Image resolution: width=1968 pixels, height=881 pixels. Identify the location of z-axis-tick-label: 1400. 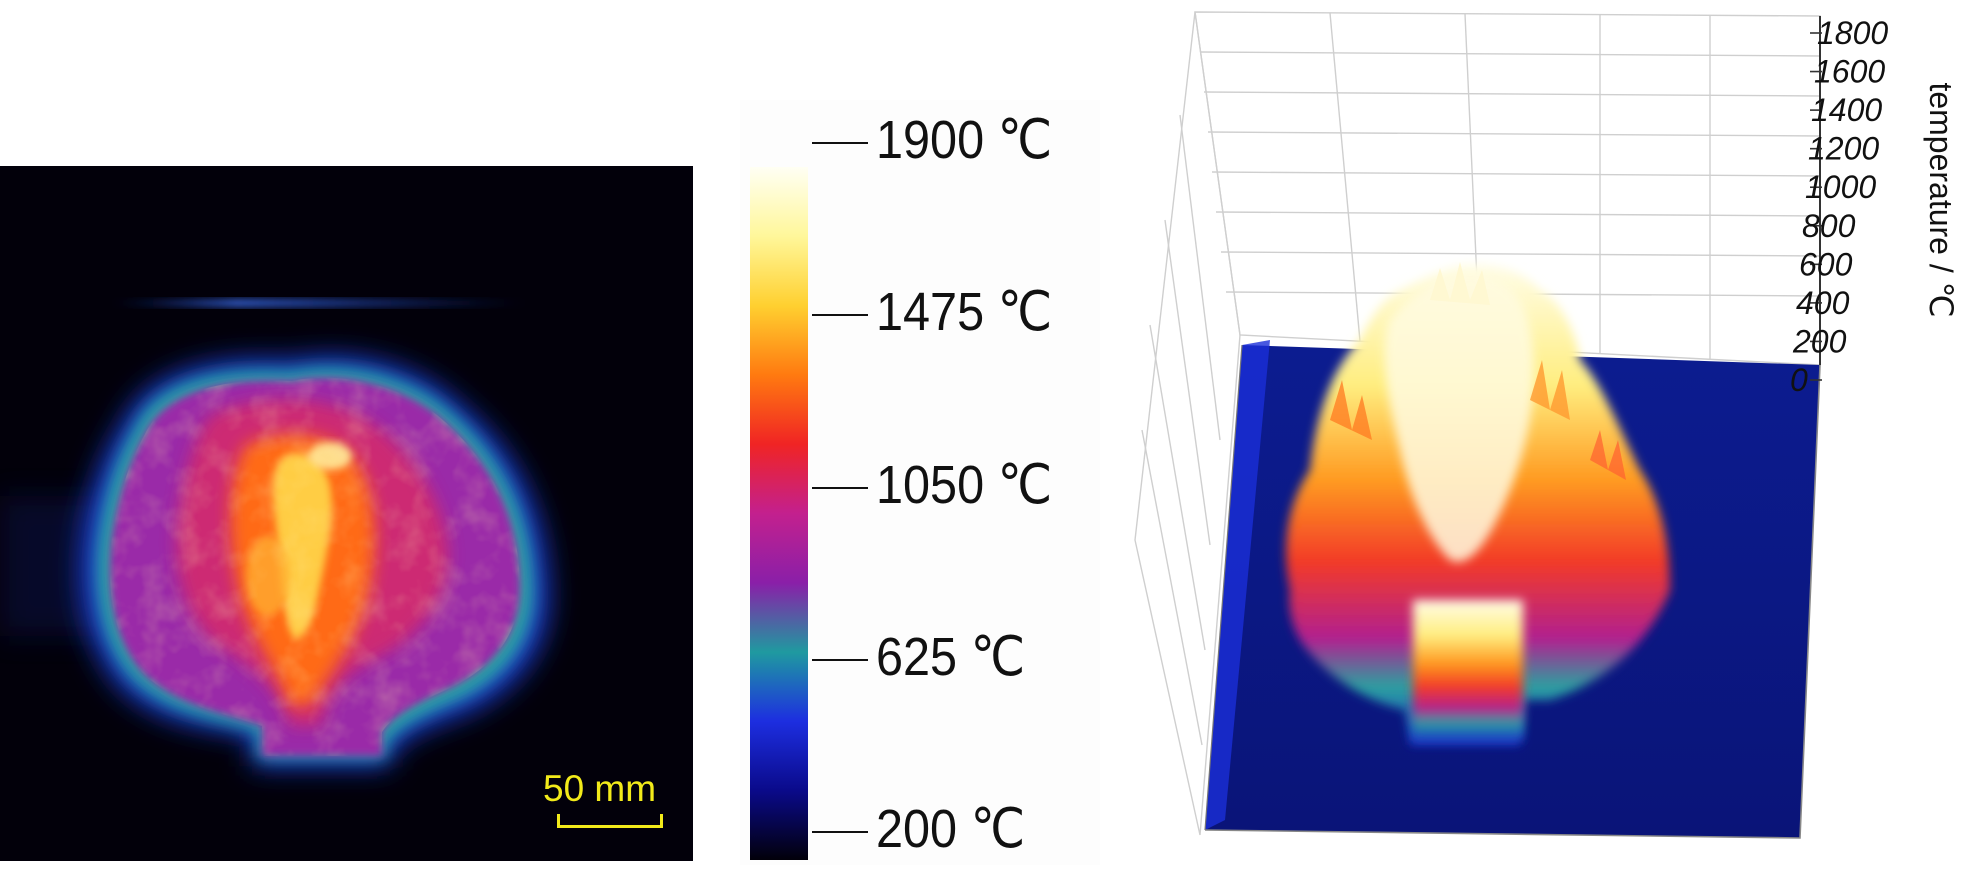
(1846, 110).